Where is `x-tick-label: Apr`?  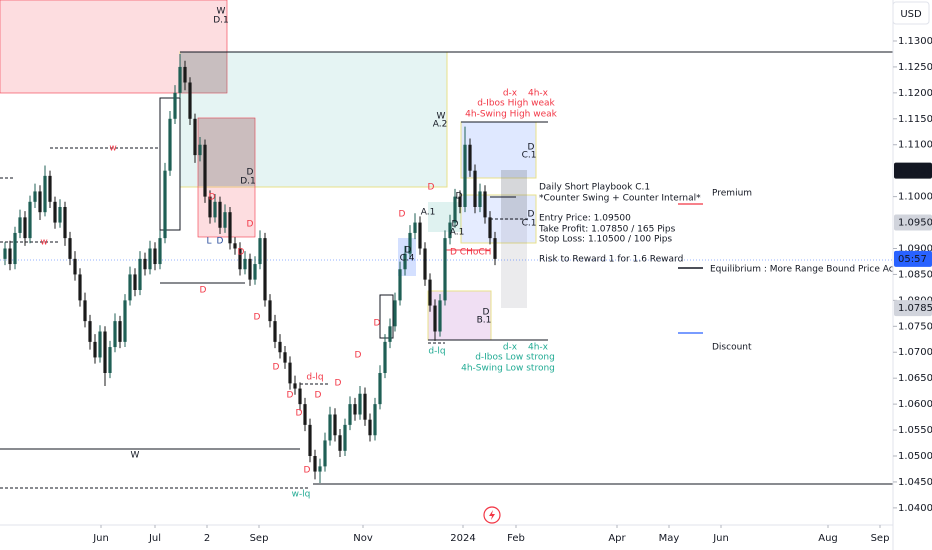
x-tick-label: Apr is located at coordinates (617, 538).